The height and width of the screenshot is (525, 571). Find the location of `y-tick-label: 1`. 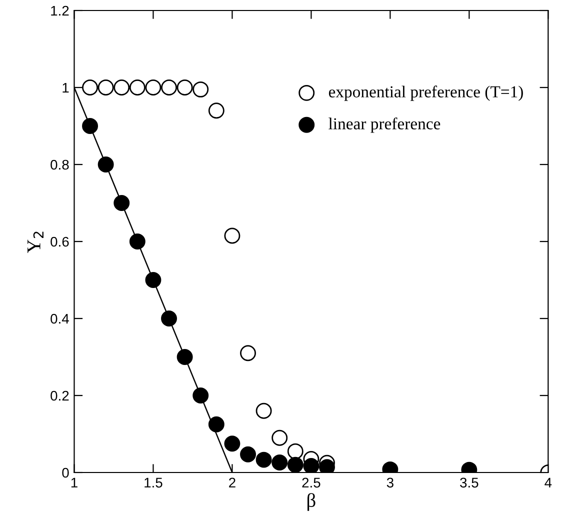

y-tick-label: 1 is located at coordinates (65, 87).